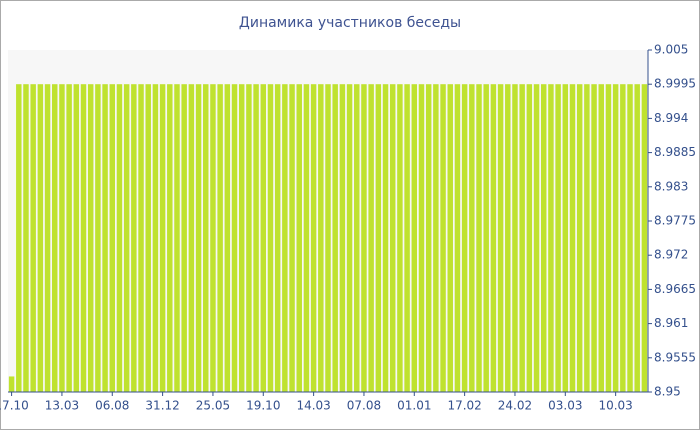 This screenshot has width=700, height=430. What do you see at coordinates (671, 50) in the screenshot?
I see `y-tick-label: 9.005` at bounding box center [671, 50].